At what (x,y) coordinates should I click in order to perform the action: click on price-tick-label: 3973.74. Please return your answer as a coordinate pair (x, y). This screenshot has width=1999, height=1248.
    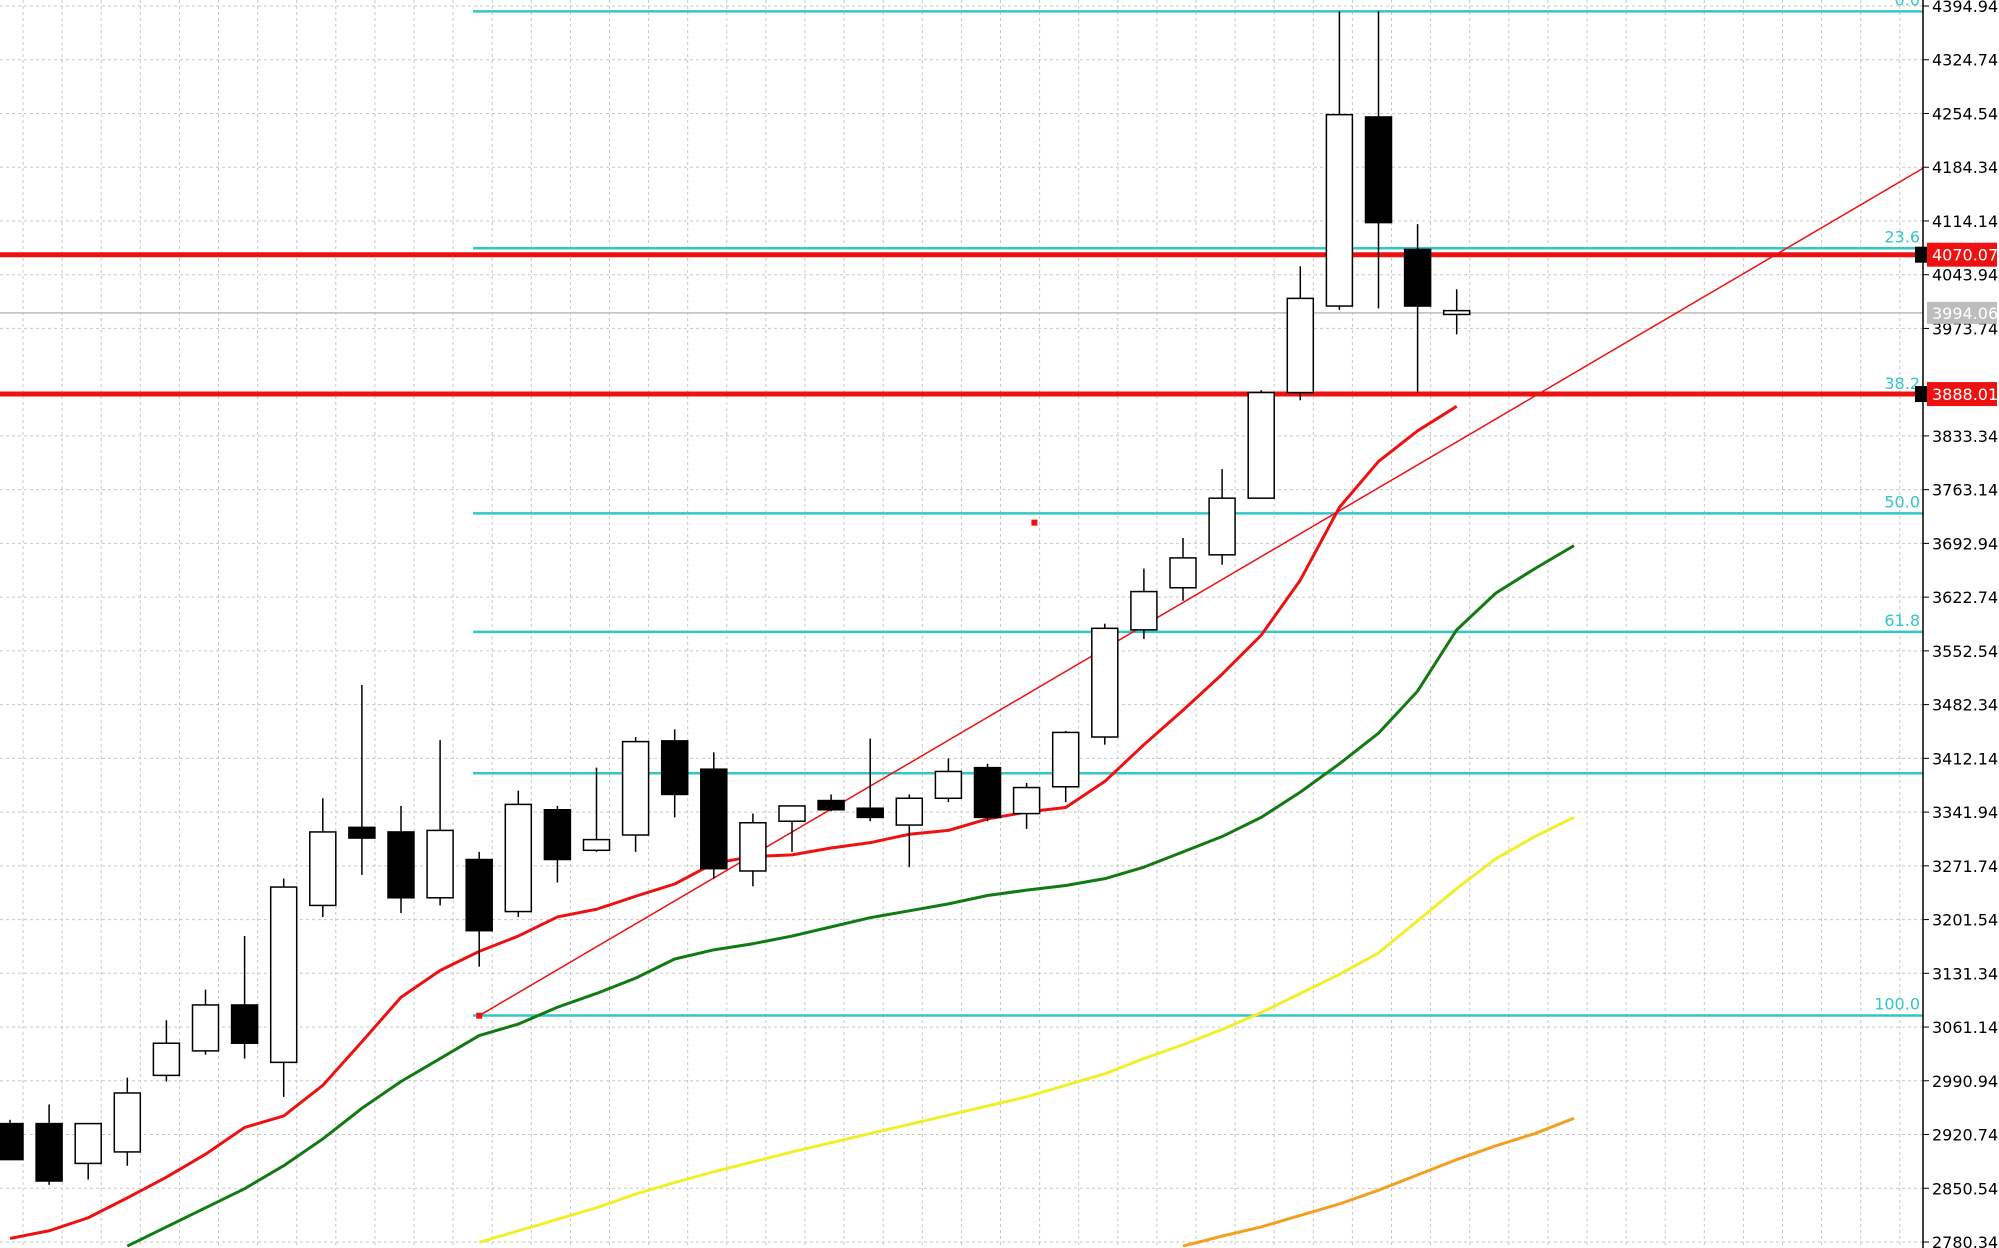
    Looking at the image, I should click on (1965, 328).